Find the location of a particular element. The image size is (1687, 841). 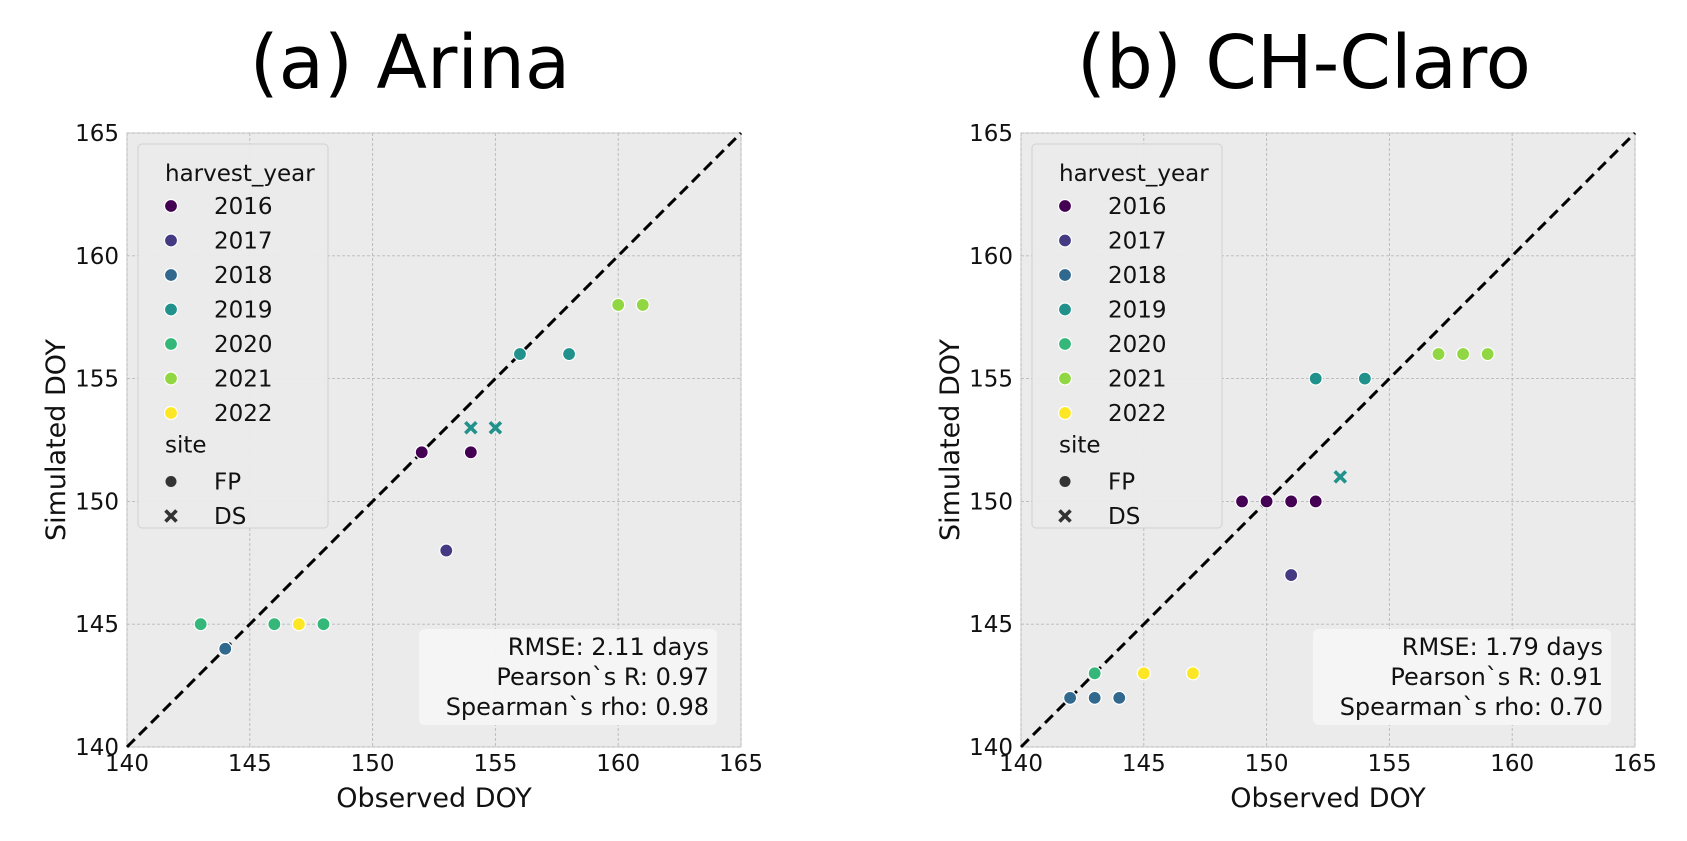

y-tick-label: 145 is located at coordinates (991, 625).